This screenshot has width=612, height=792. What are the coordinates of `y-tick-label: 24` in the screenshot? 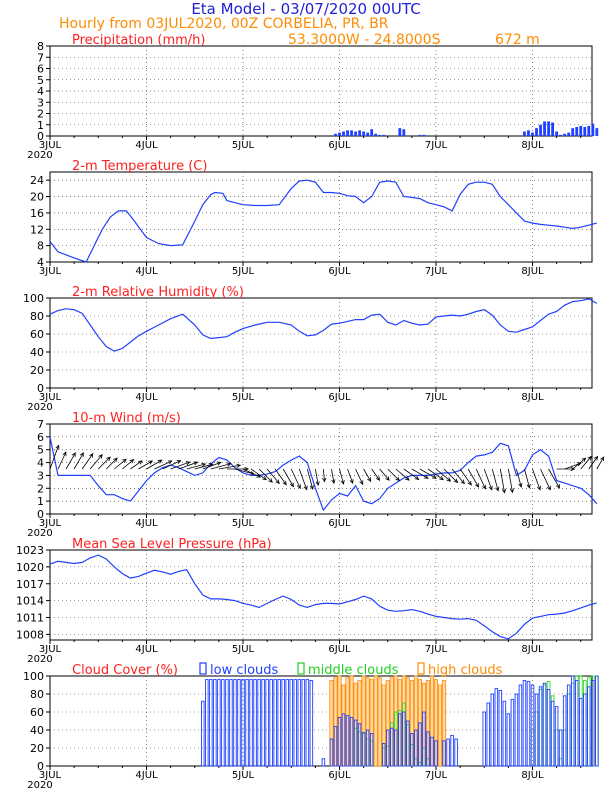 It's located at (37, 180).